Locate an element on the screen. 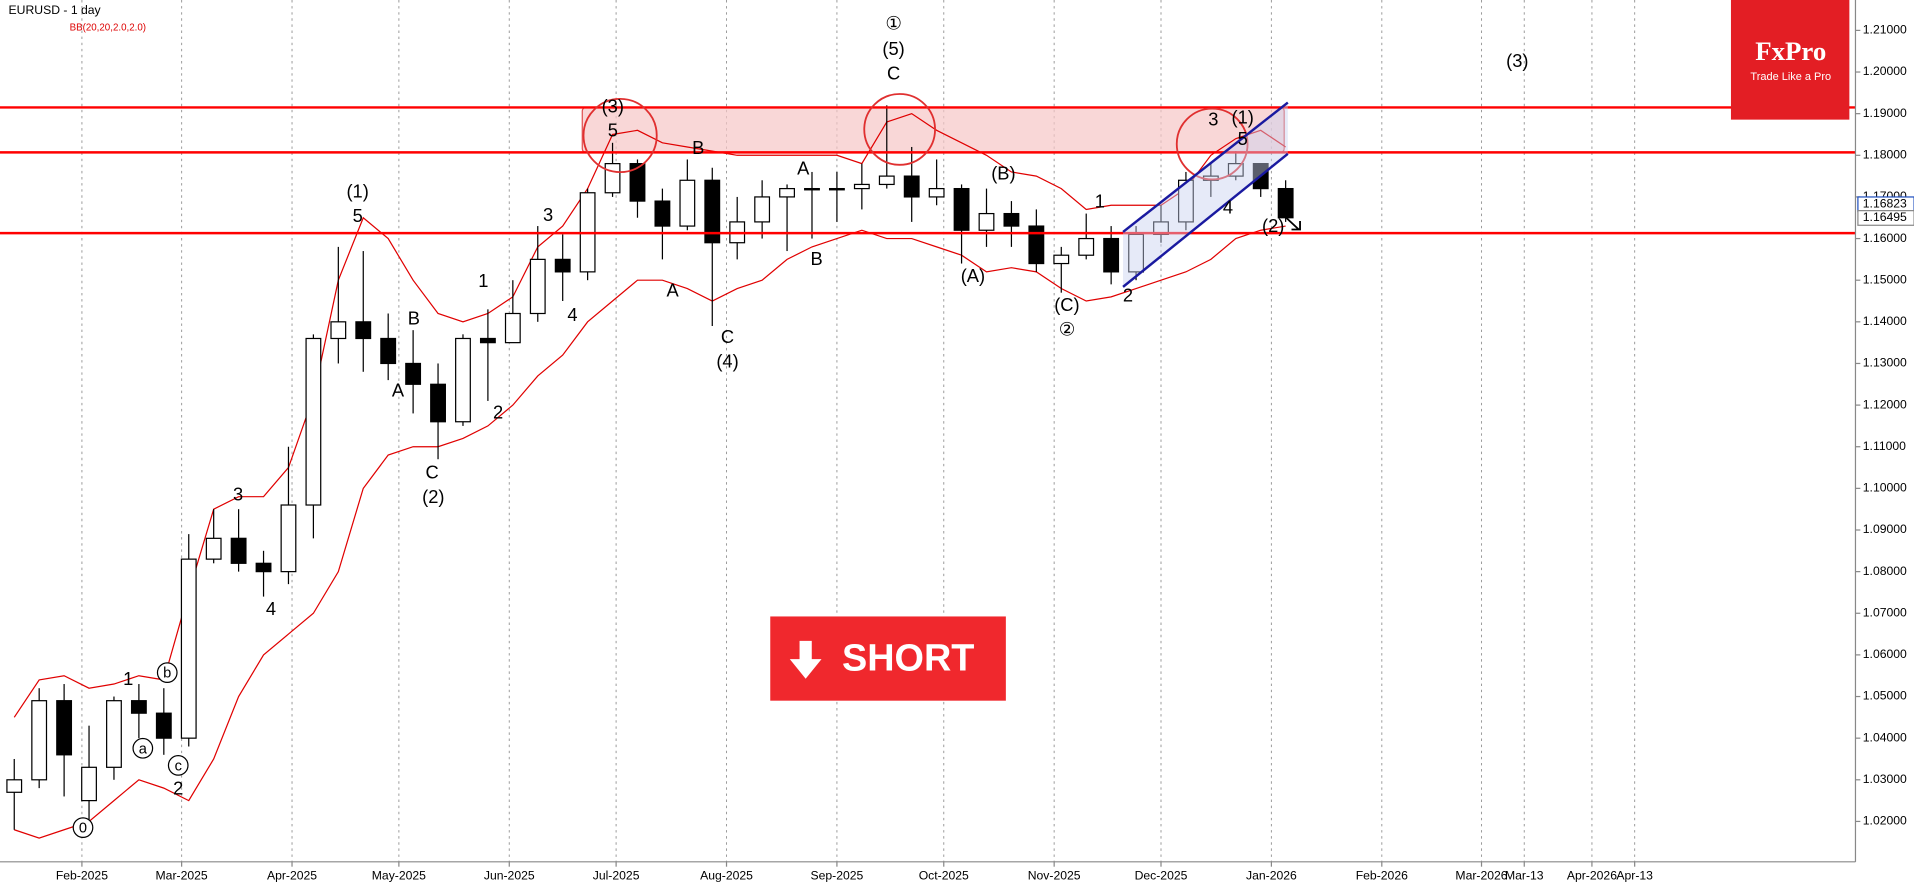  wave-label: 4 is located at coordinates (1228, 207).